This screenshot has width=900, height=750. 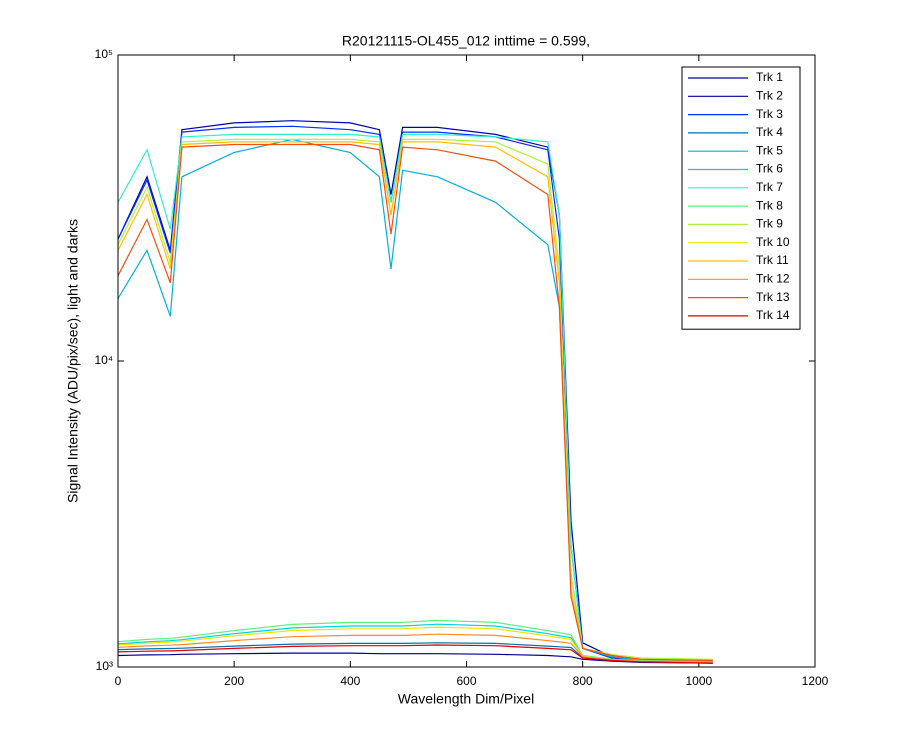 I want to click on y-tick-label: 10⁵, so click(x=104, y=54).